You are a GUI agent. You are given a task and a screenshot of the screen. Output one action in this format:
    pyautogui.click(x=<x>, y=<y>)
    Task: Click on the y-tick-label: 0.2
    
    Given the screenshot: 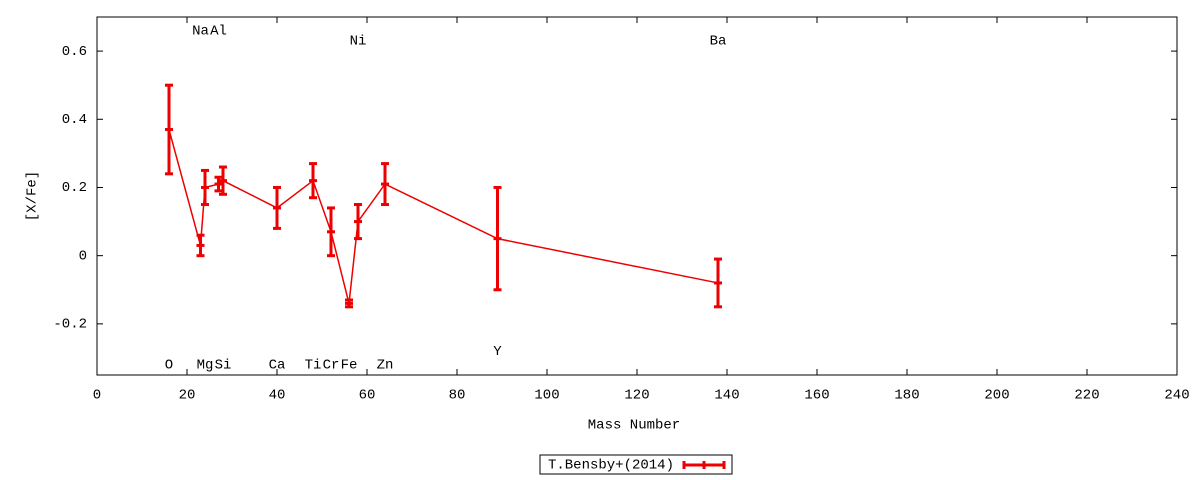 What is the action you would take?
    pyautogui.click(x=74, y=188)
    